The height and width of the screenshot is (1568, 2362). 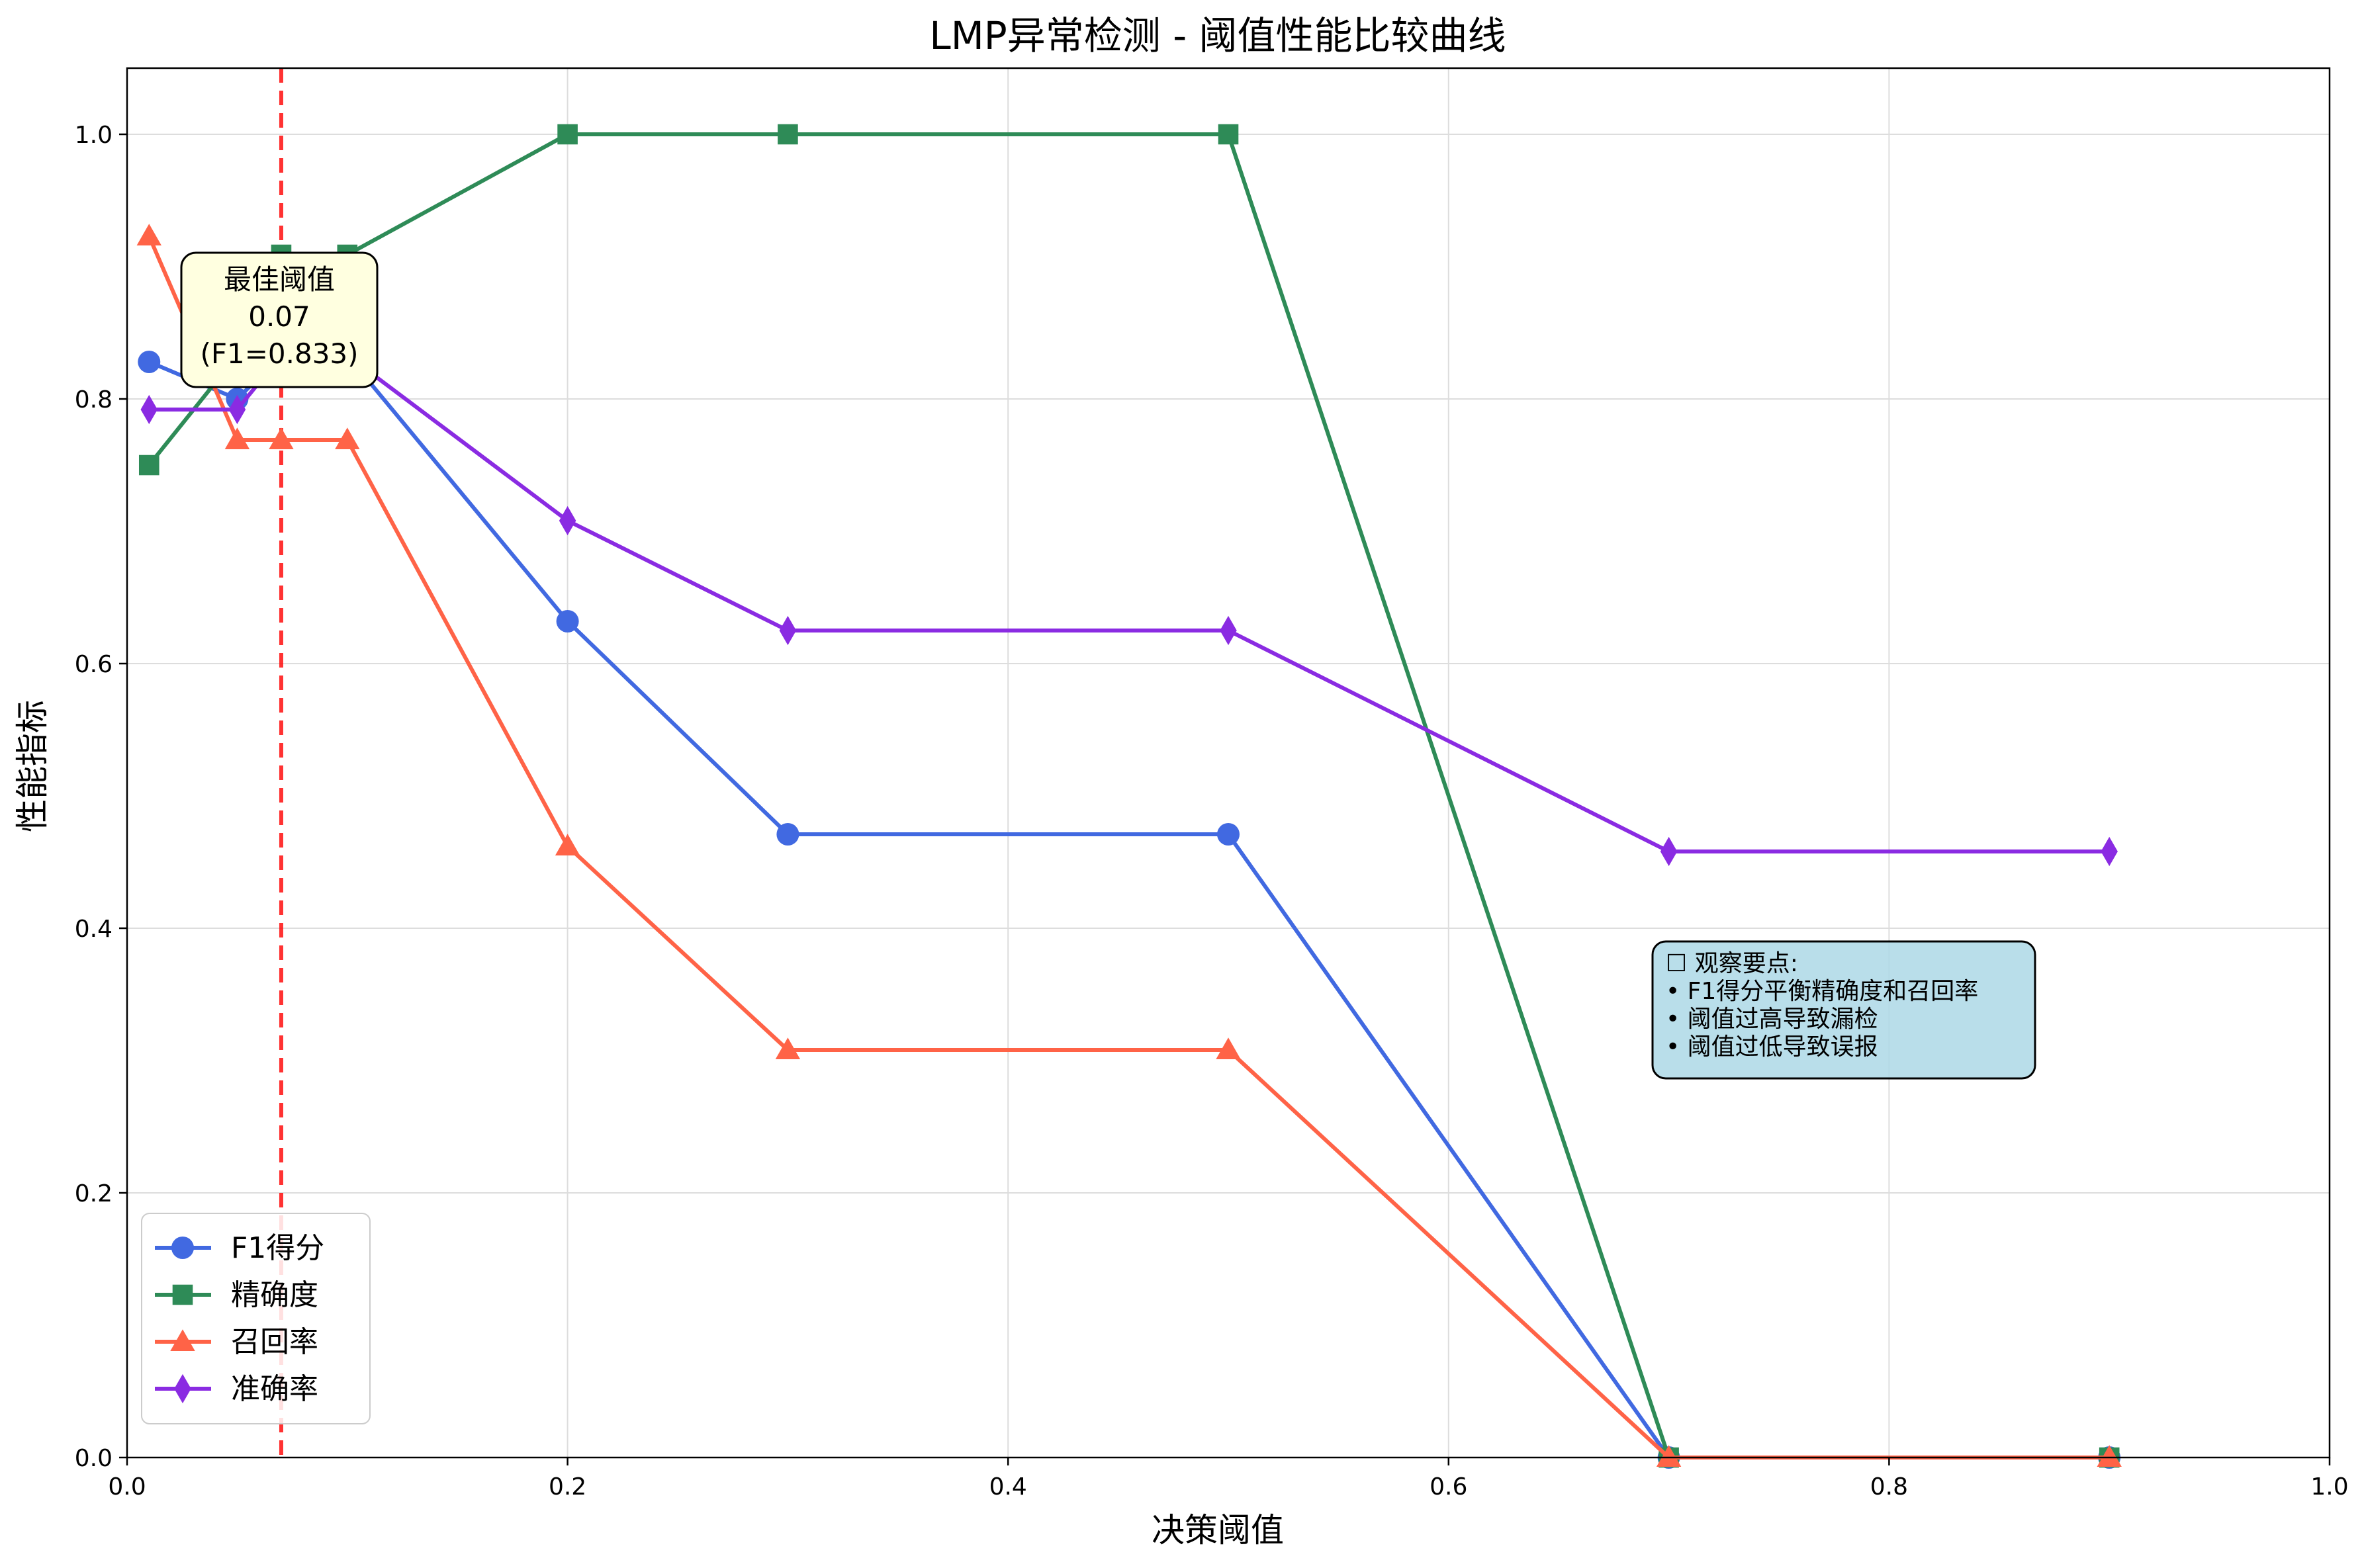 What do you see at coordinates (279, 279) in the screenshot?
I see `annotation-line: 最佳阈值` at bounding box center [279, 279].